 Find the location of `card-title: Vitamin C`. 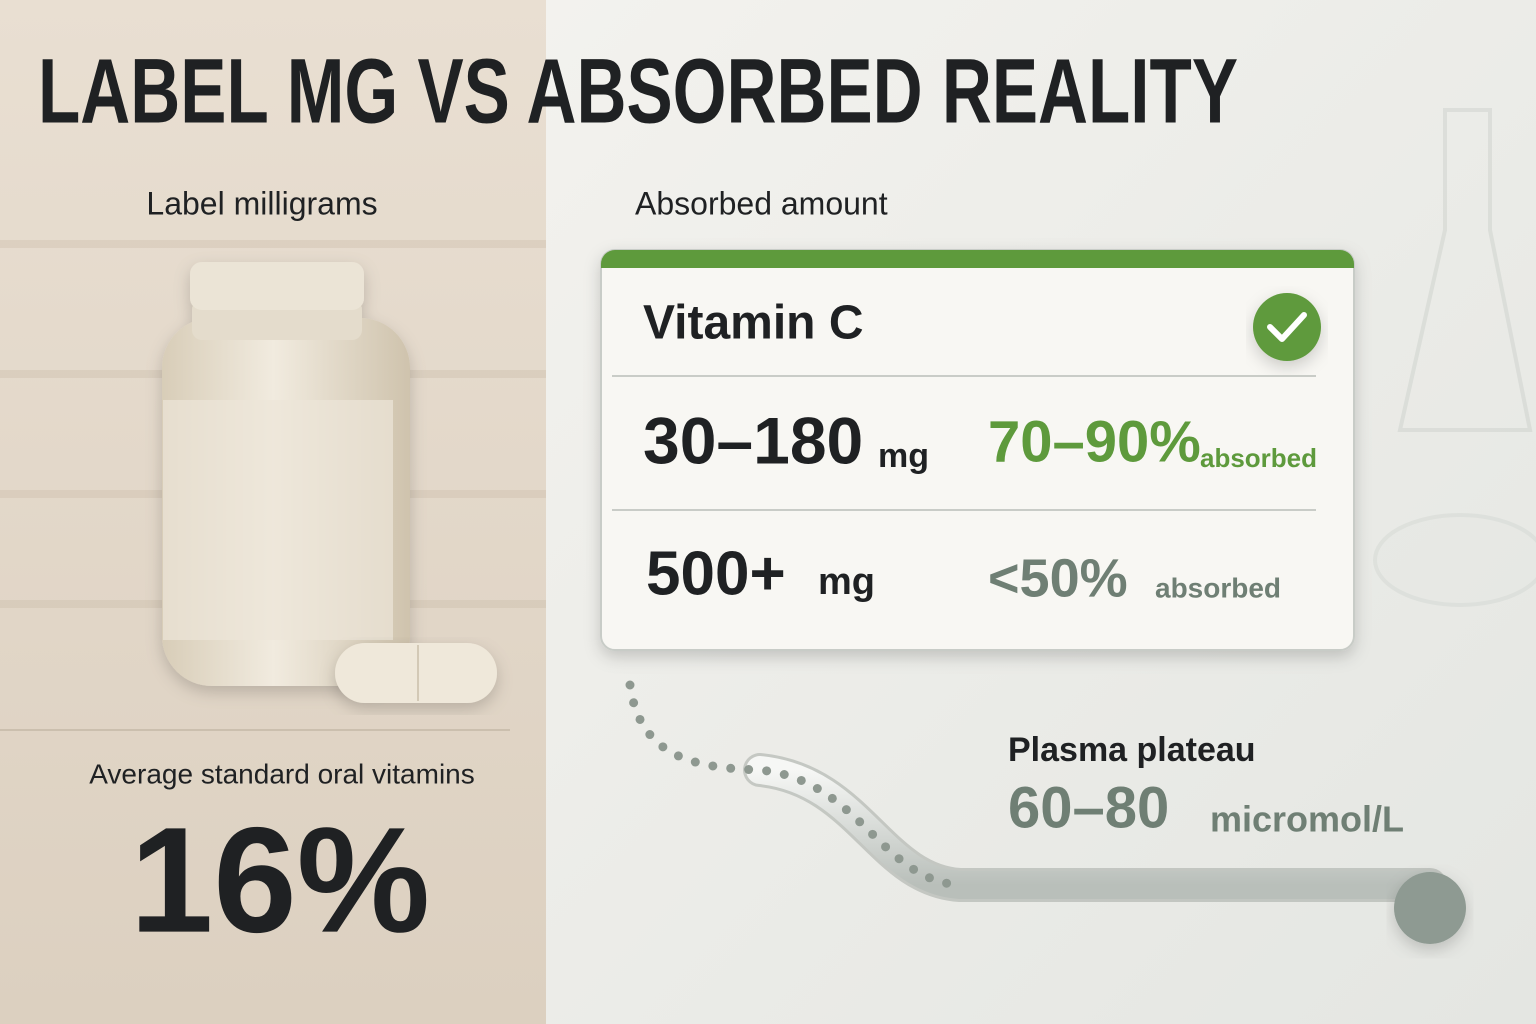

card-title: Vitamin C is located at coordinates (753, 323).